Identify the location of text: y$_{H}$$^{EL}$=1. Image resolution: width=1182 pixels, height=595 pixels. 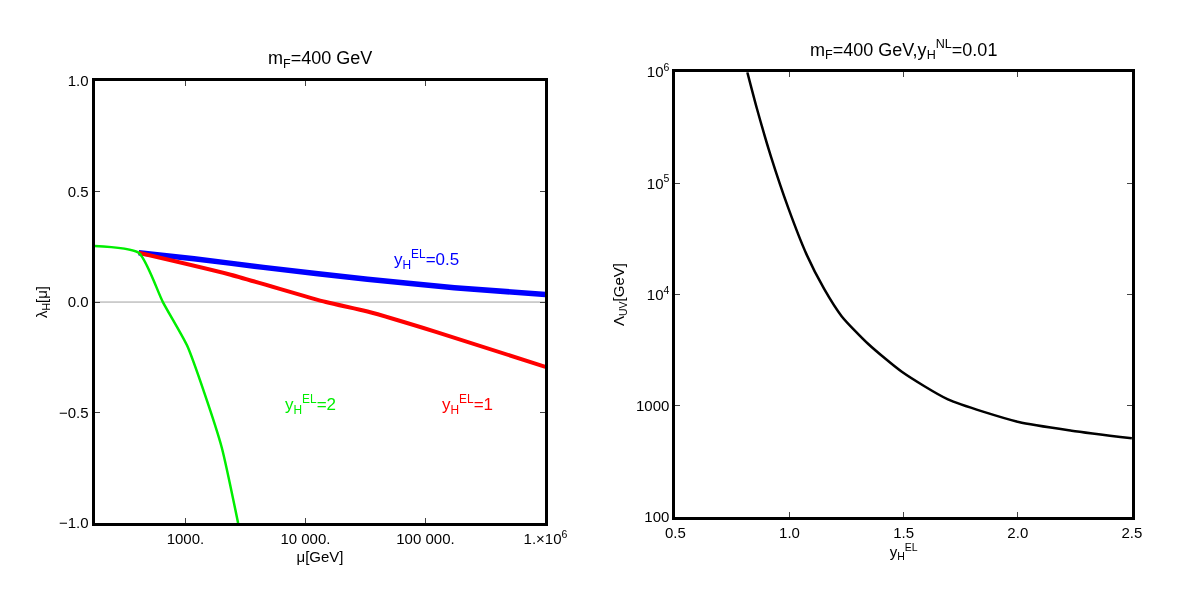
(468, 404).